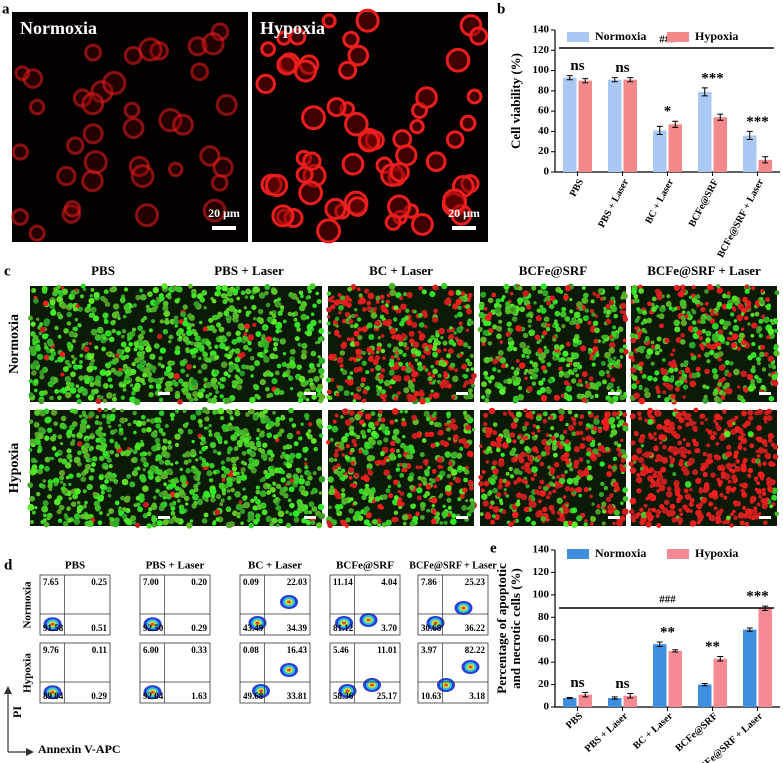 Image resolution: width=783 pixels, height=763 pixels. Describe the element at coordinates (475, 628) in the screenshot. I see `quadrant-value: 36.22` at that location.